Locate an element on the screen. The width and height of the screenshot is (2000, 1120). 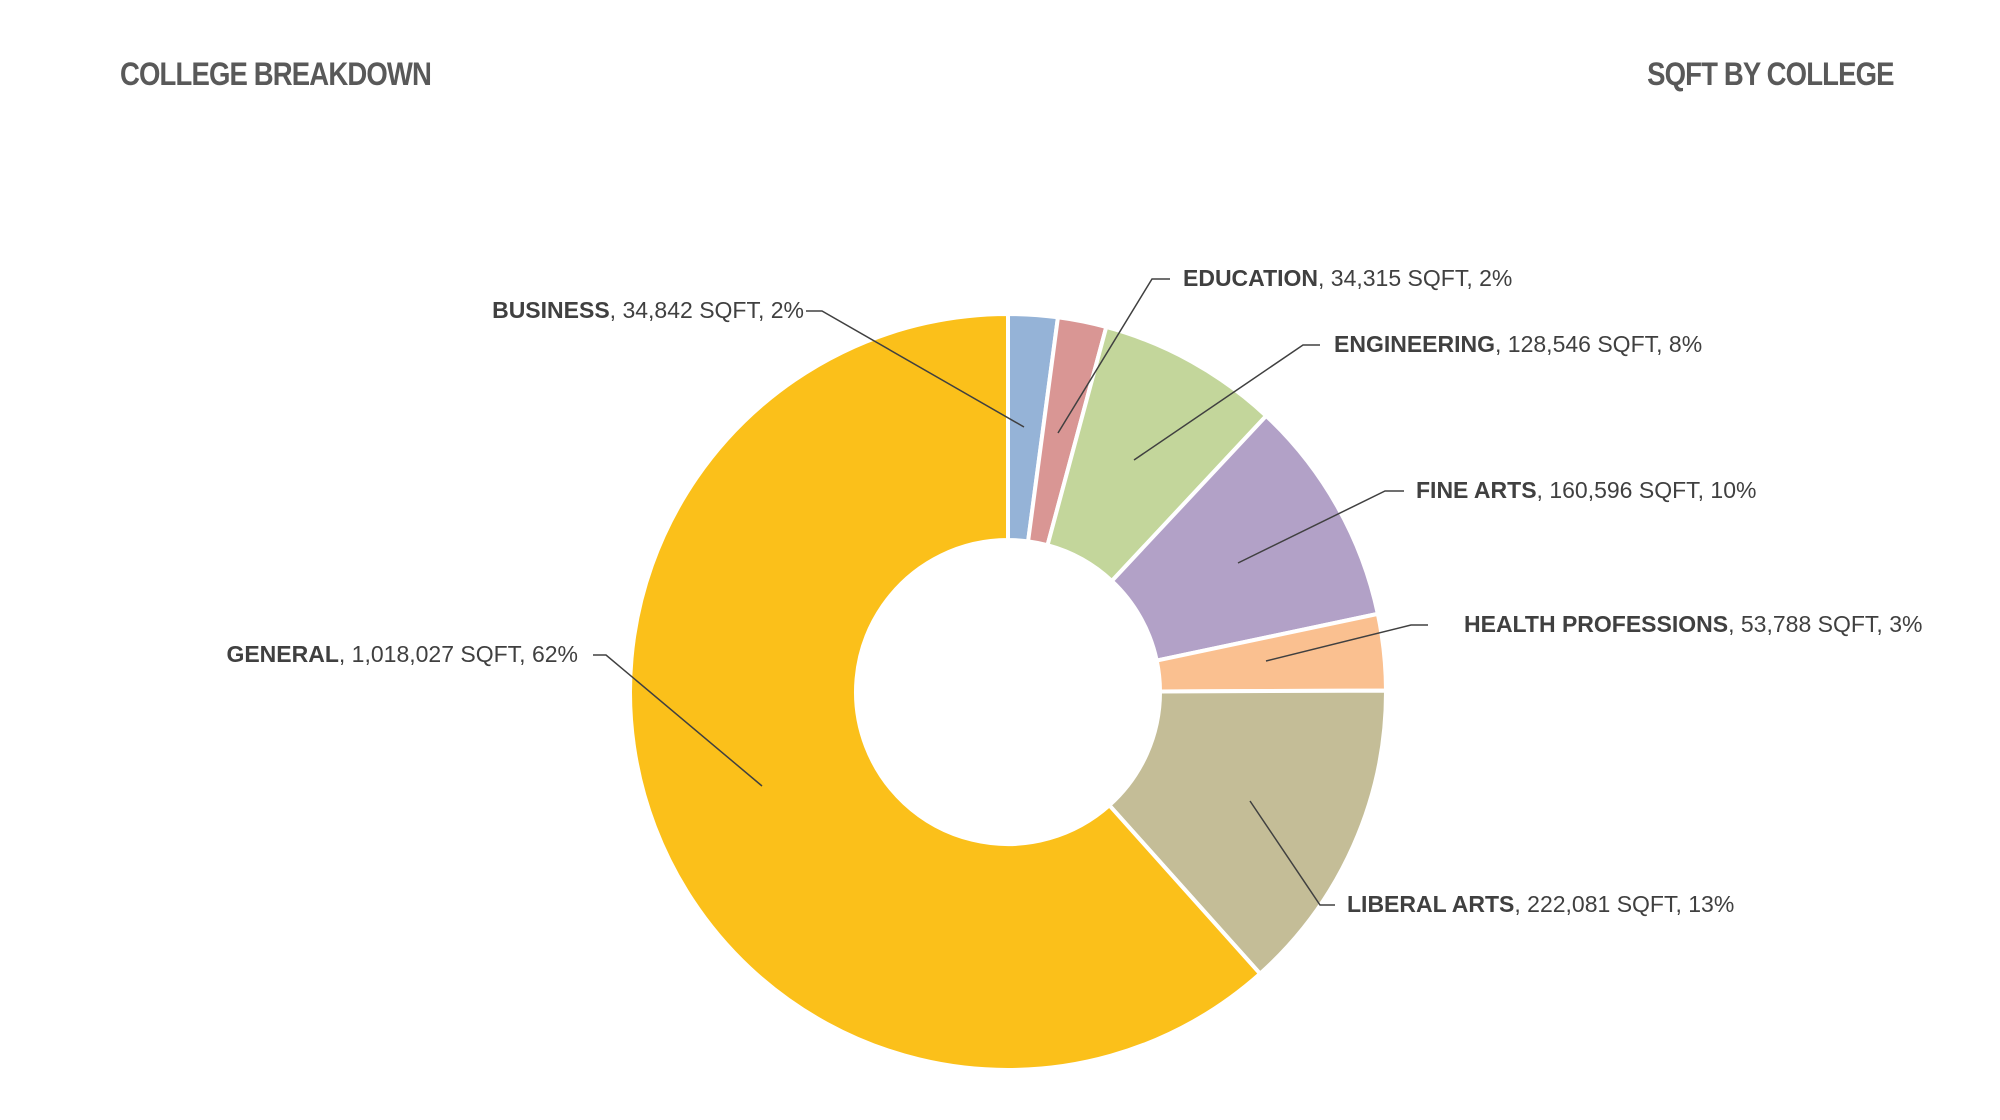
slice-liberal-arts is located at coordinates (1248, 832).